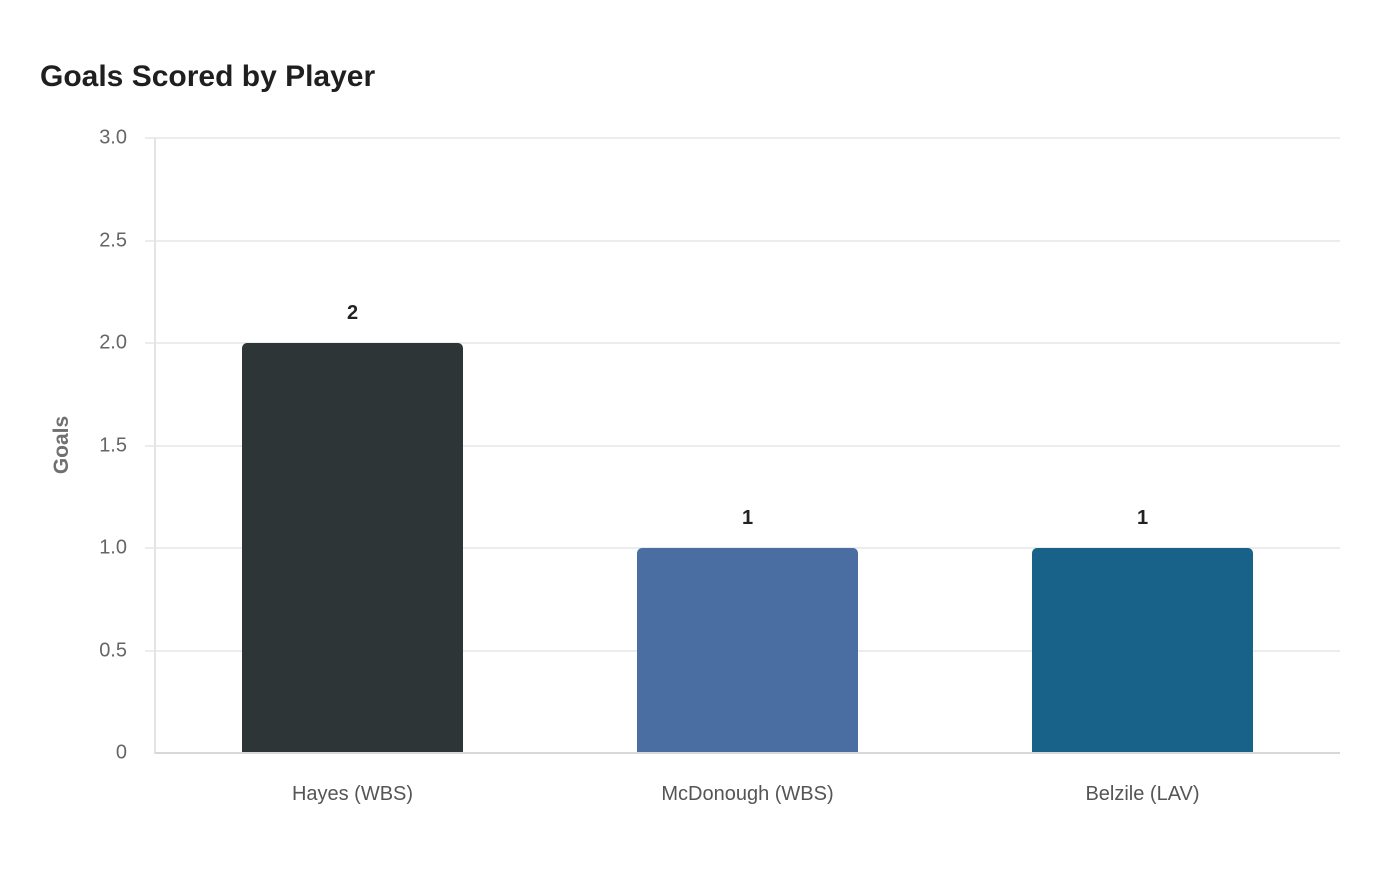 This screenshot has width=1400, height=880. Describe the element at coordinates (113, 650) in the screenshot. I see `y-tick-label: 0.5` at that location.